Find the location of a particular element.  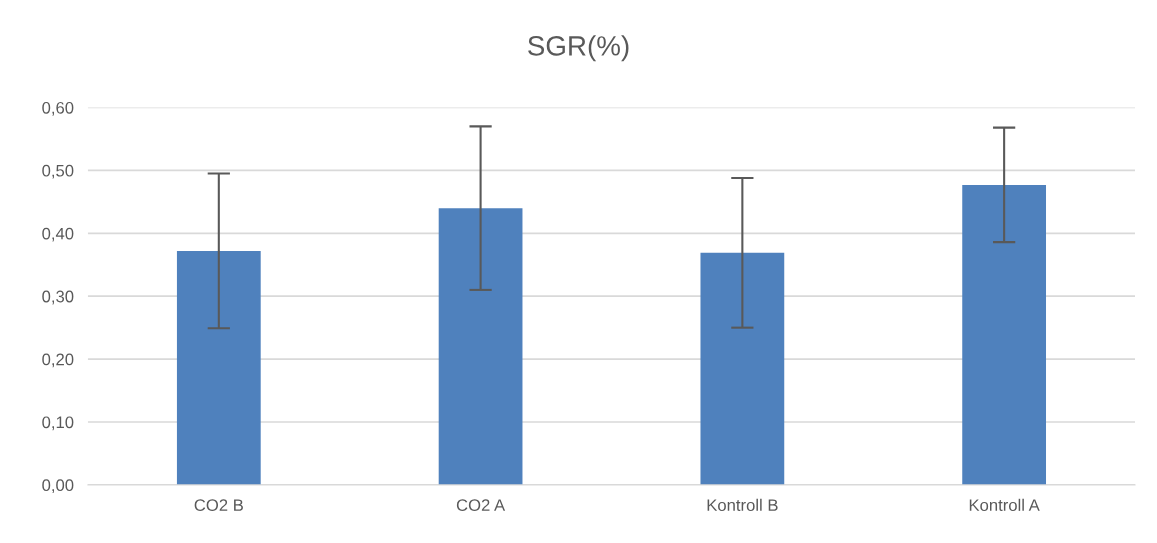

y-tick-label: 0,30 is located at coordinates (58, 297).